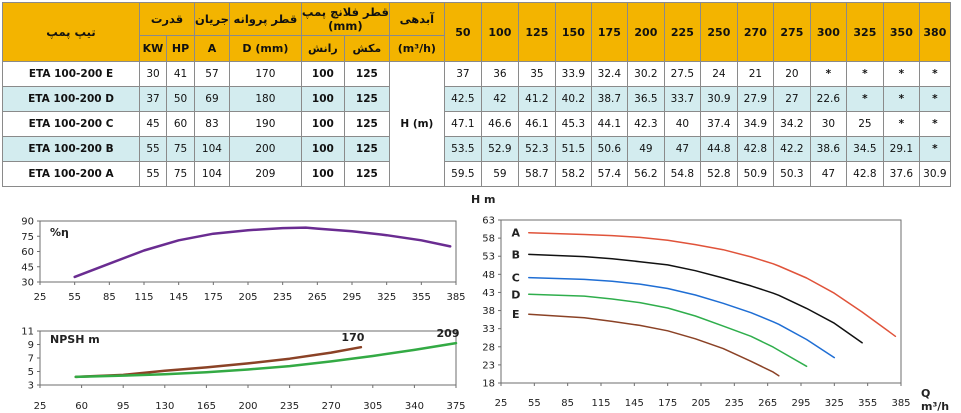 The height and width of the screenshot is (413, 961). Describe the element at coordinates (27, 252) in the screenshot. I see `y-tick-label: 60` at that location.